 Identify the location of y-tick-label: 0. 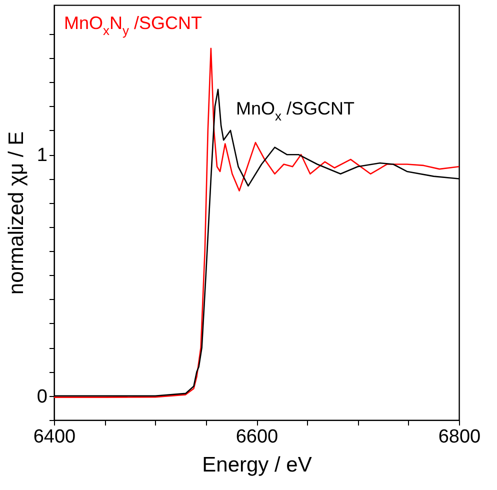
(42, 397).